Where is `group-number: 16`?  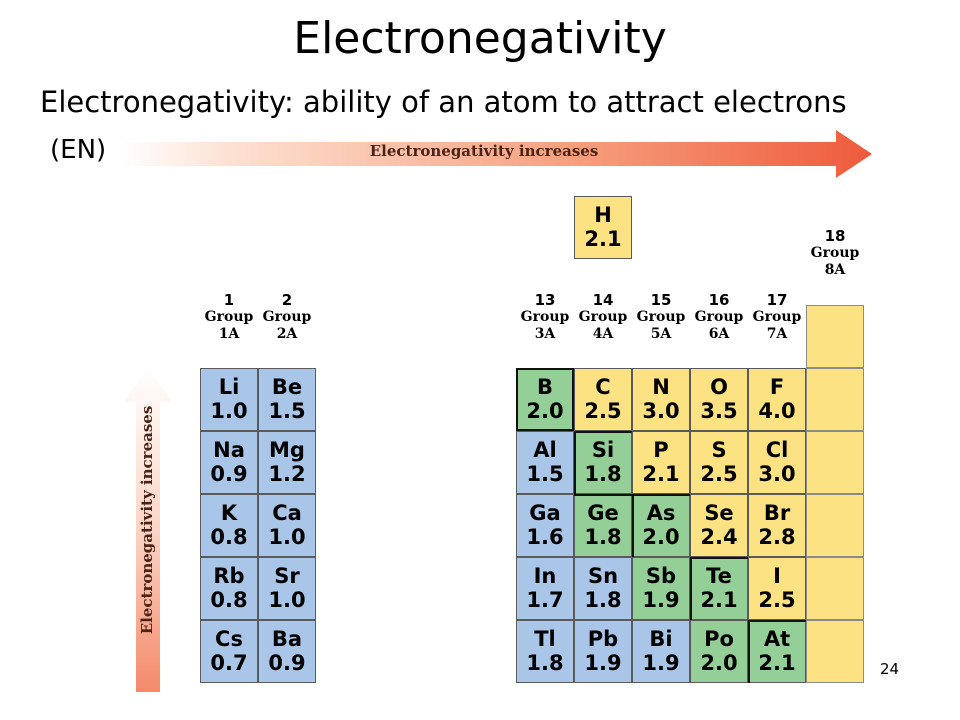
group-number: 16 is located at coordinates (719, 300).